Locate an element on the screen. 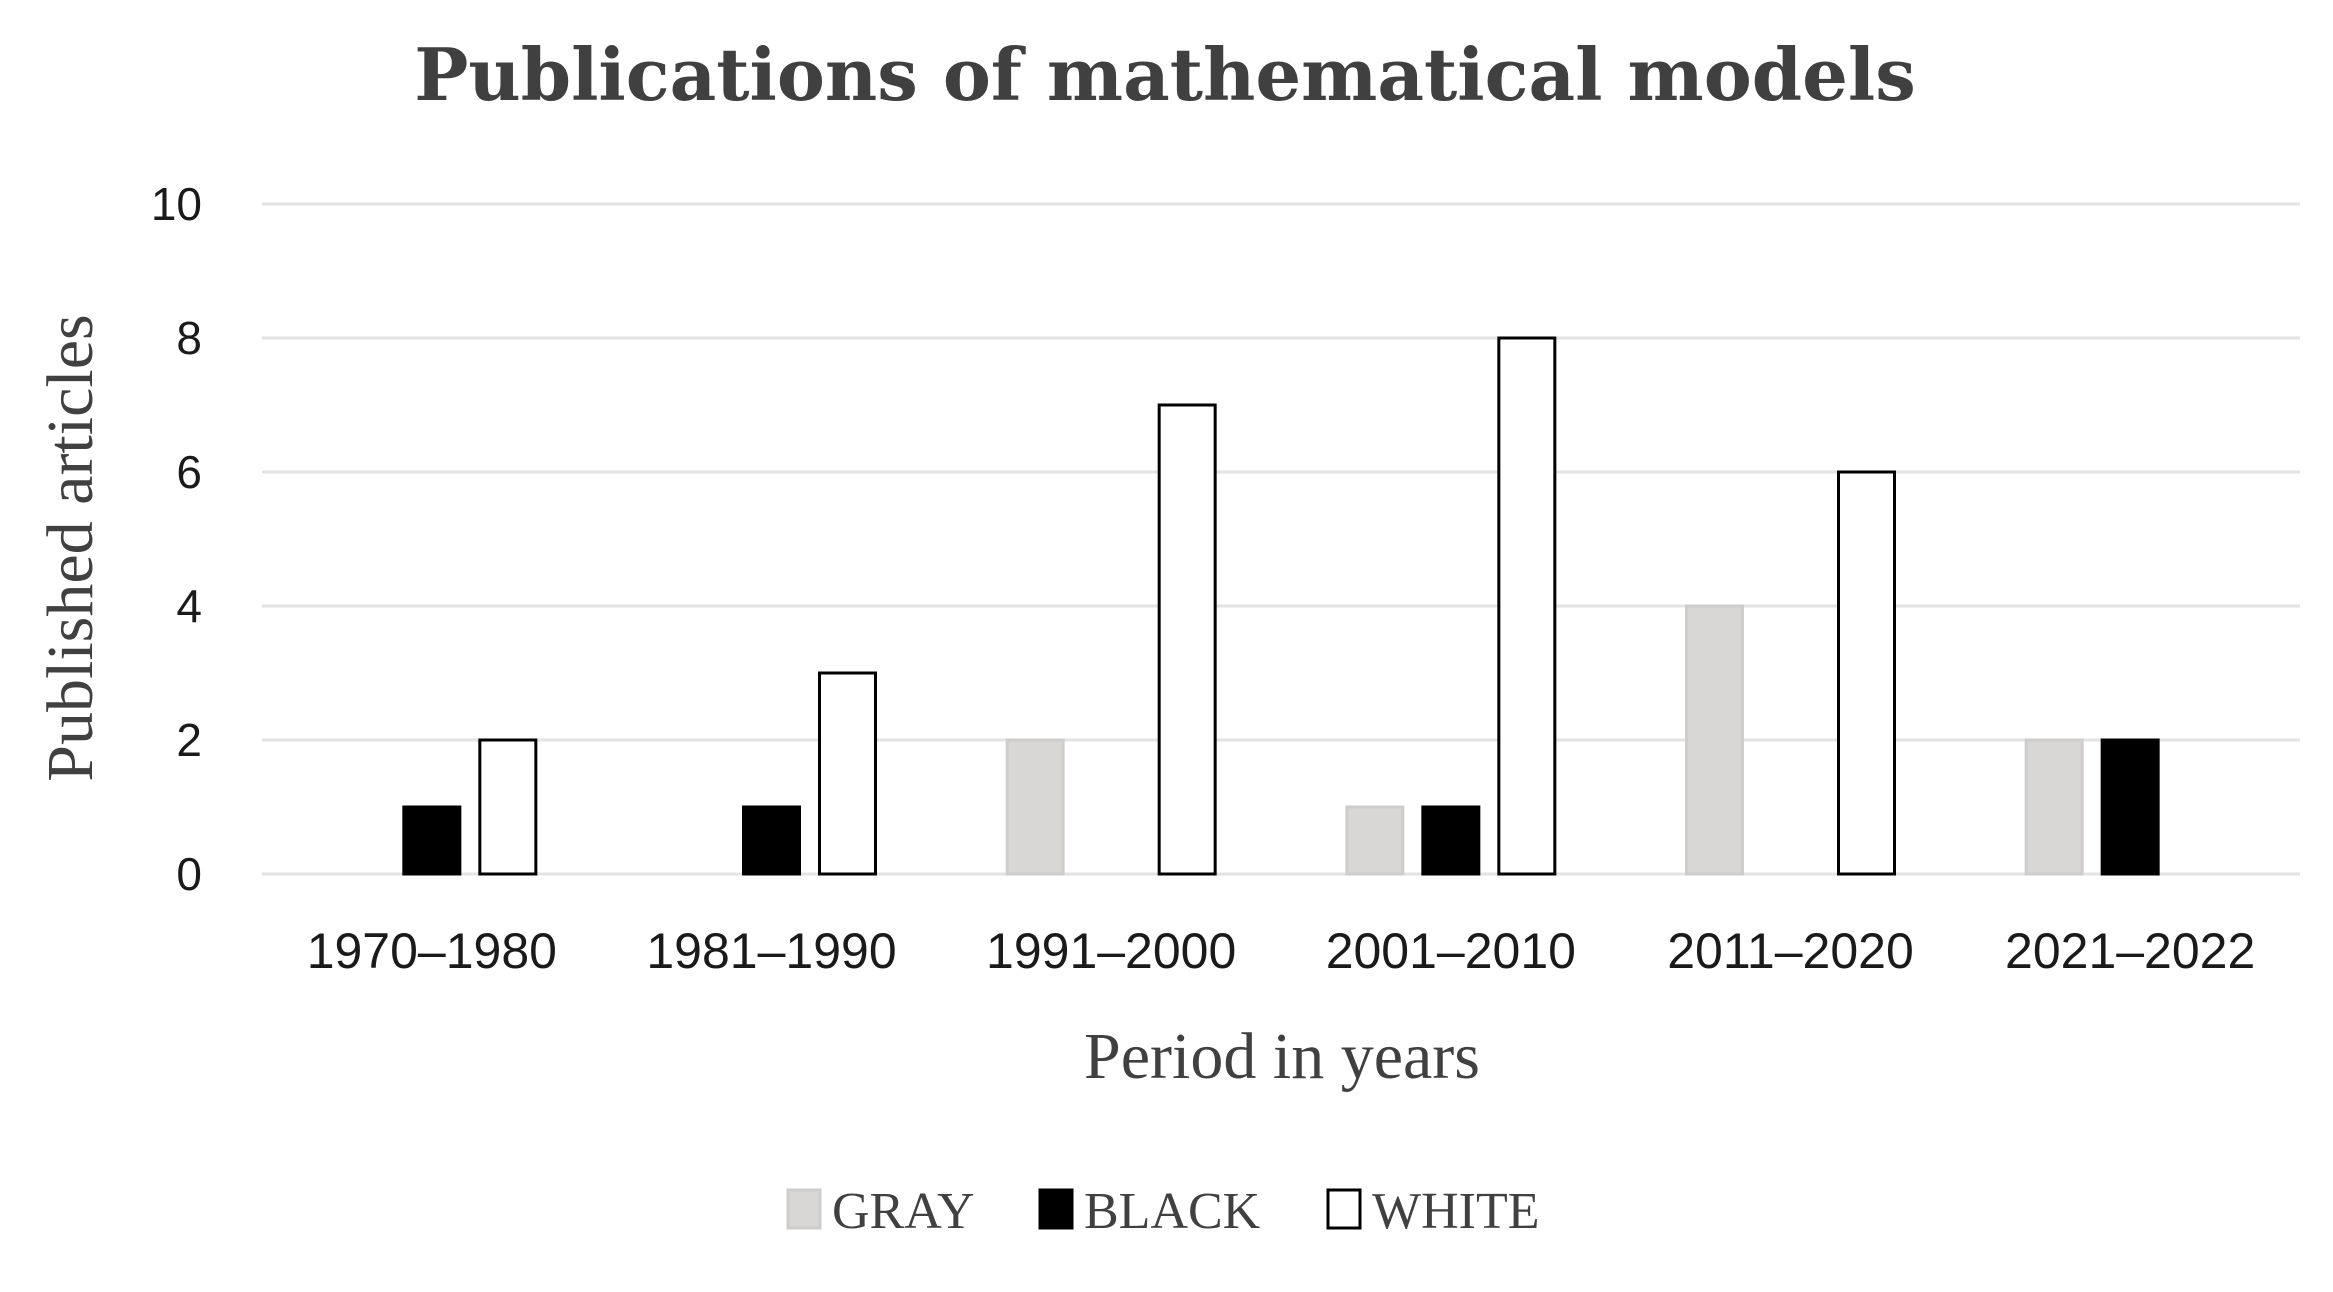 The image size is (2333, 1292). y-tick-label: 10 is located at coordinates (176, 204).